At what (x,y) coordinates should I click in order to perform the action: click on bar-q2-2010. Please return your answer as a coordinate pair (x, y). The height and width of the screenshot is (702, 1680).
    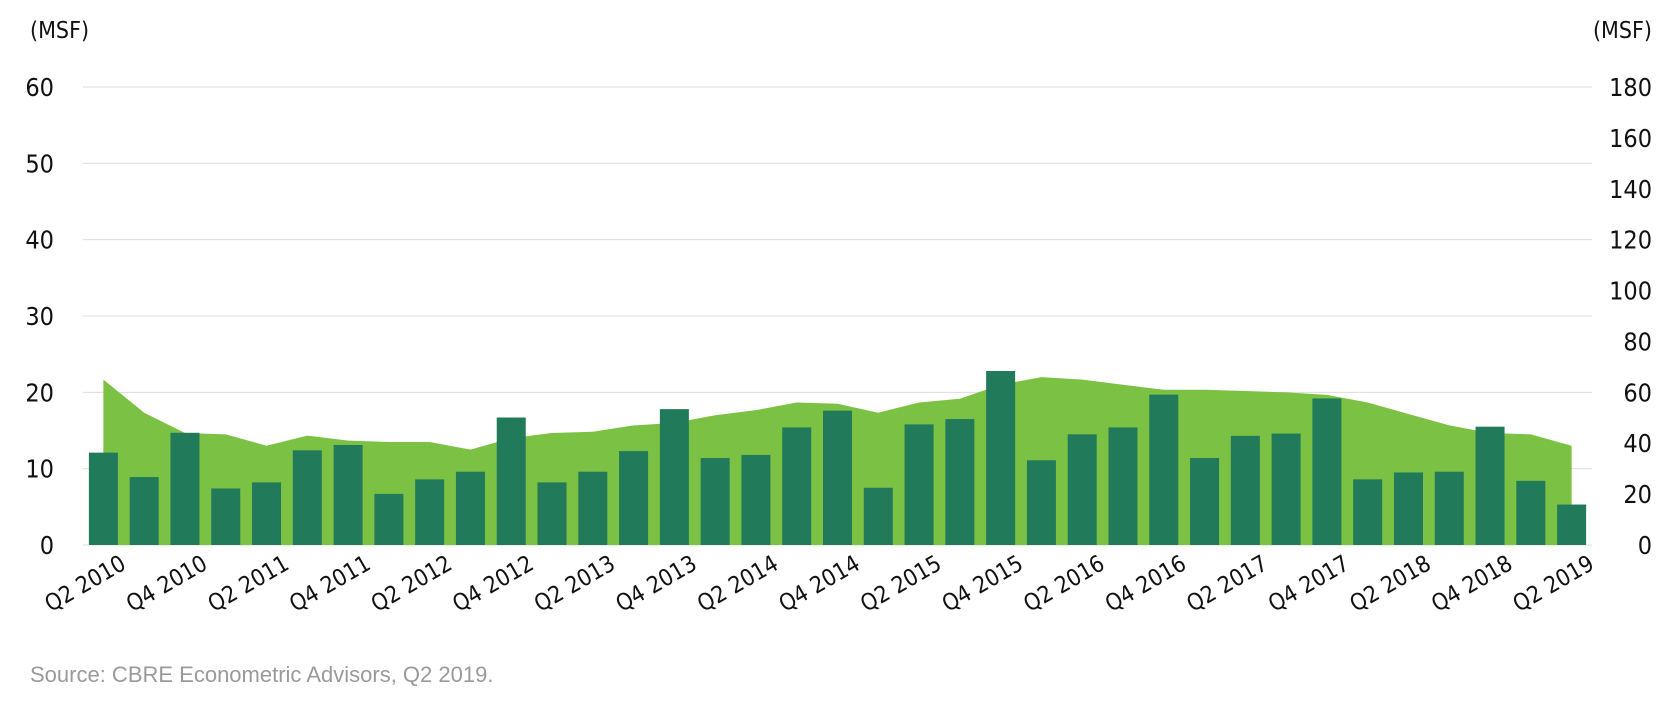
    Looking at the image, I should click on (103, 498).